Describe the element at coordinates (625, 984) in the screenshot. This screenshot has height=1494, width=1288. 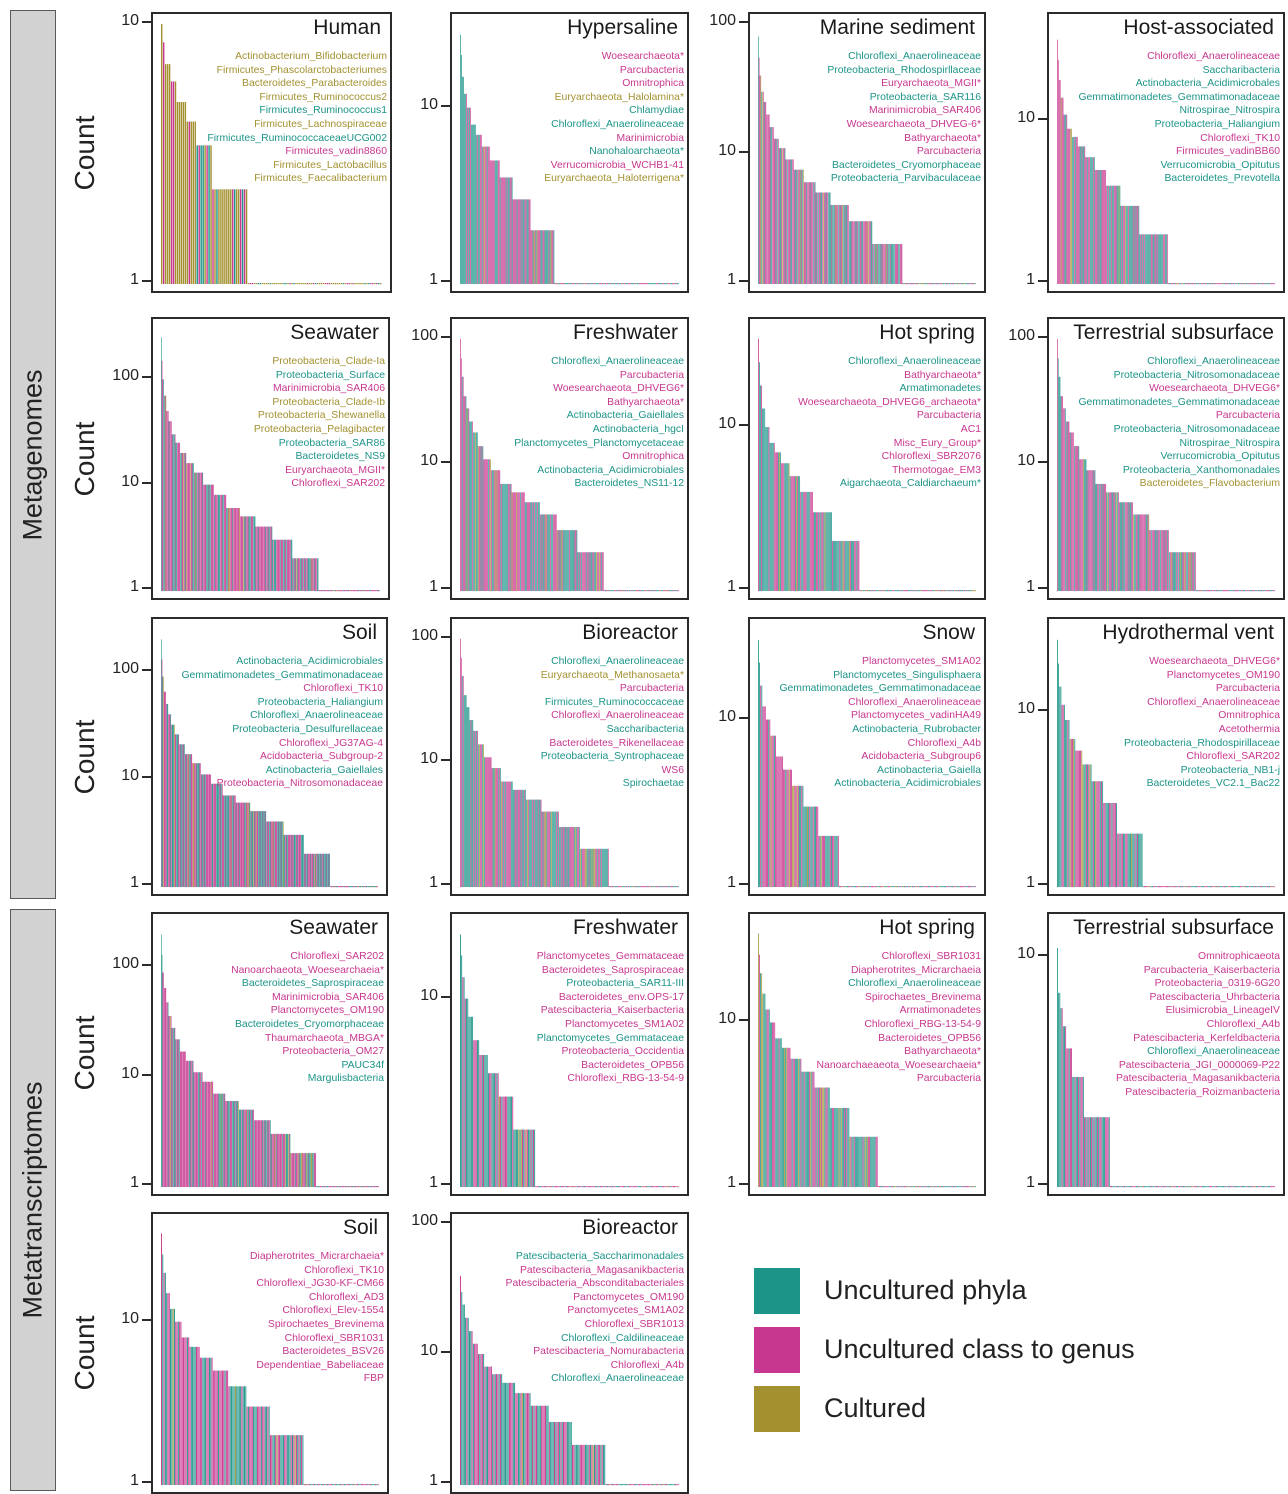
I see `taxon-label: Proteobacteria_SAR11-III` at that location.